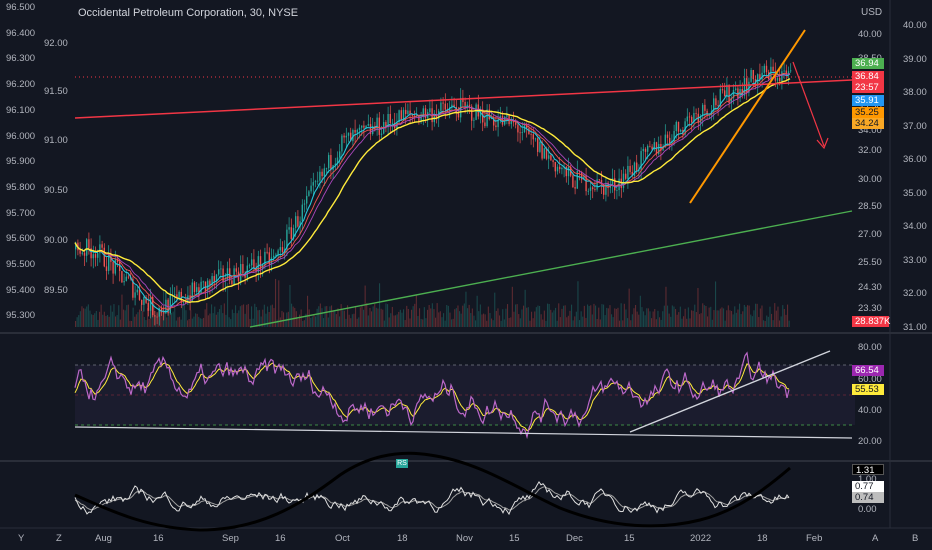  What do you see at coordinates (868, 123) in the screenshot?
I see `price-tag: 34.24` at bounding box center [868, 123].